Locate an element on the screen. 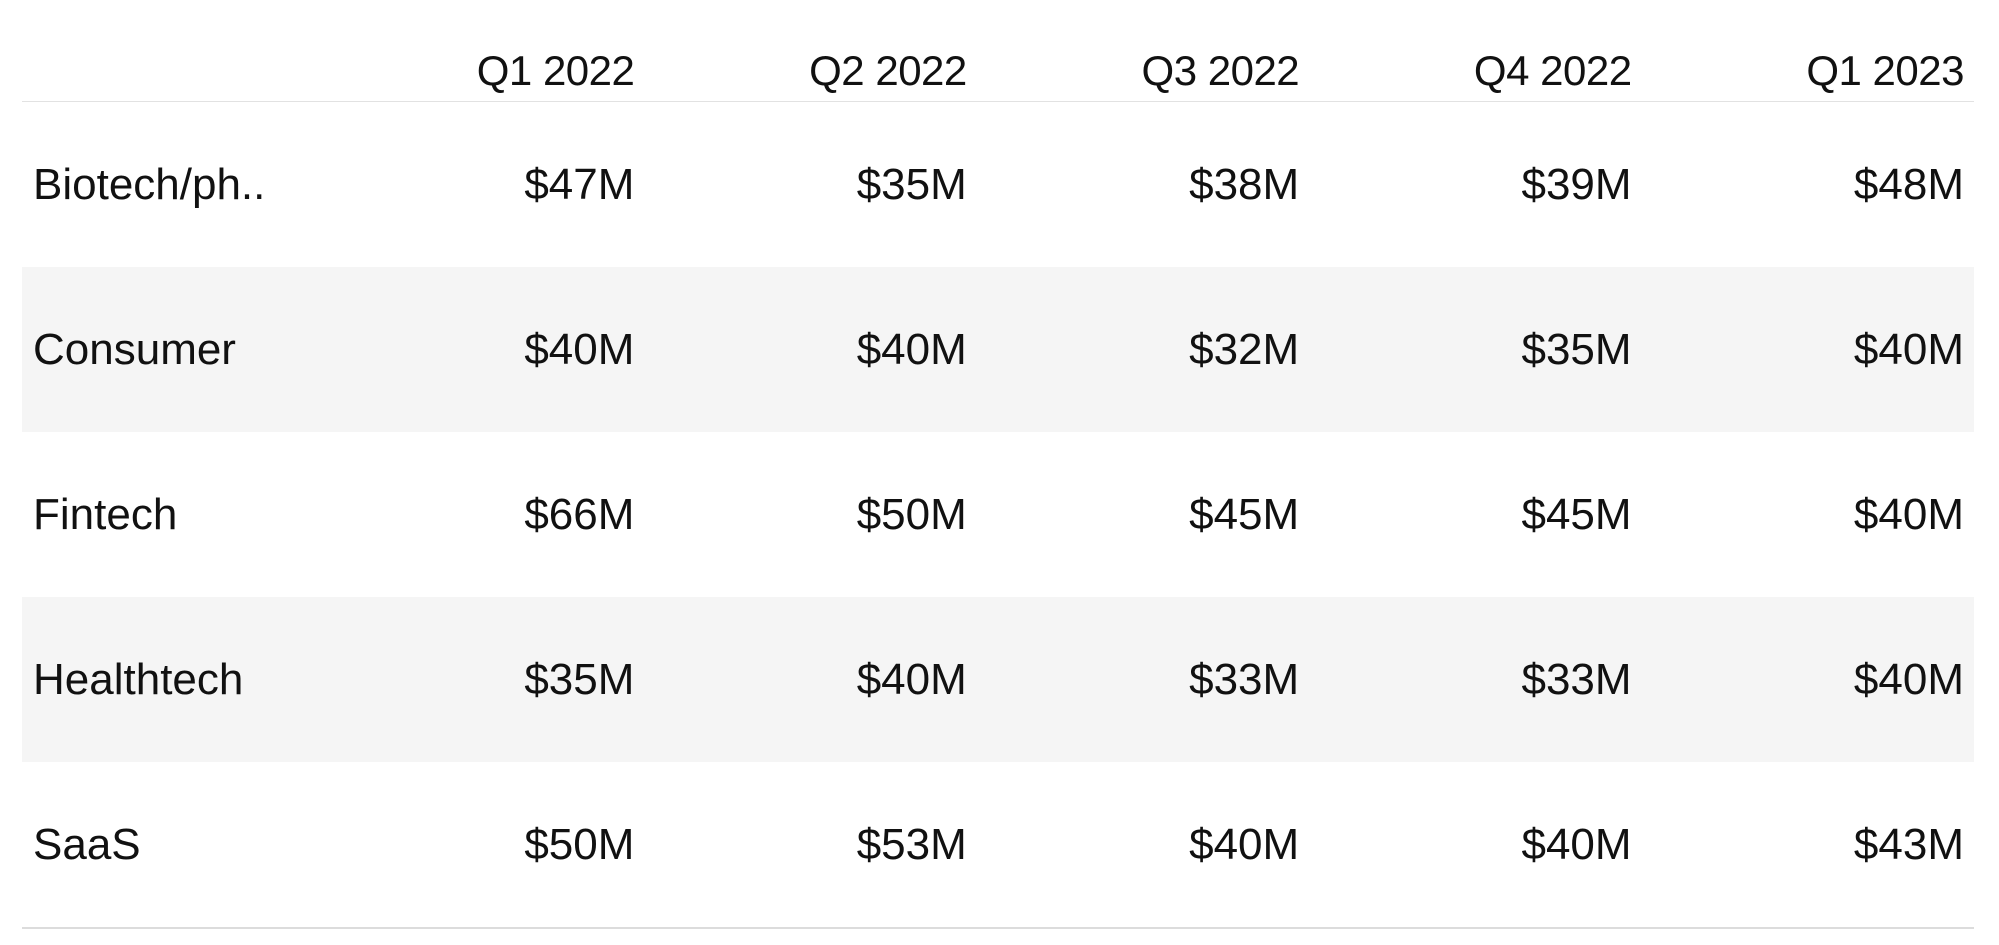 This screenshot has width=1999, height=945. value-cell: $47M is located at coordinates (579, 184).